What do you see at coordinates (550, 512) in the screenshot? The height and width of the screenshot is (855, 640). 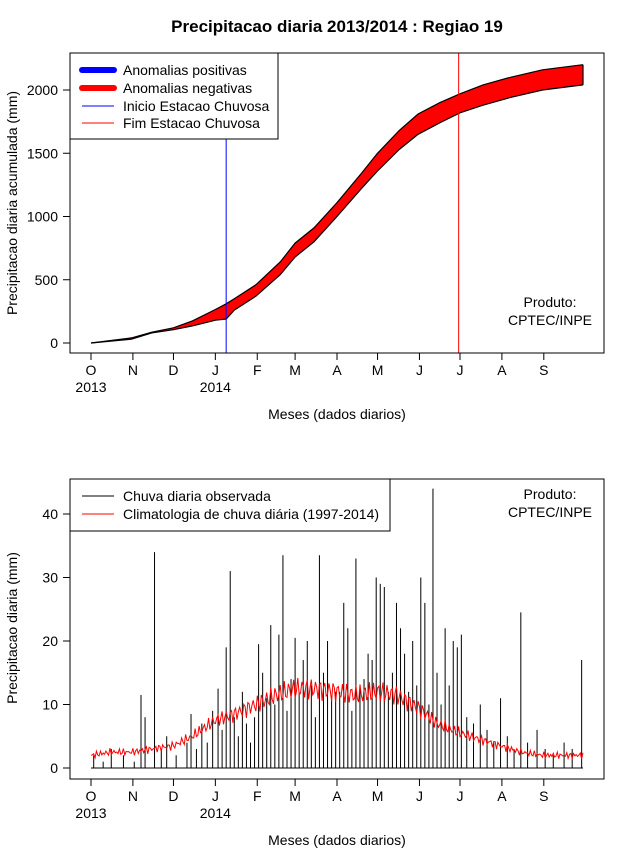 I see `bottom-credit-line-2: CPTEC/INPE` at bounding box center [550, 512].